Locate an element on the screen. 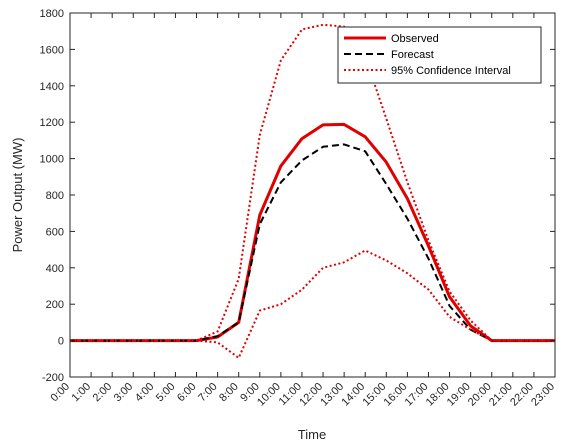  legend-label: 95% Confidence Interval is located at coordinates (451, 71).